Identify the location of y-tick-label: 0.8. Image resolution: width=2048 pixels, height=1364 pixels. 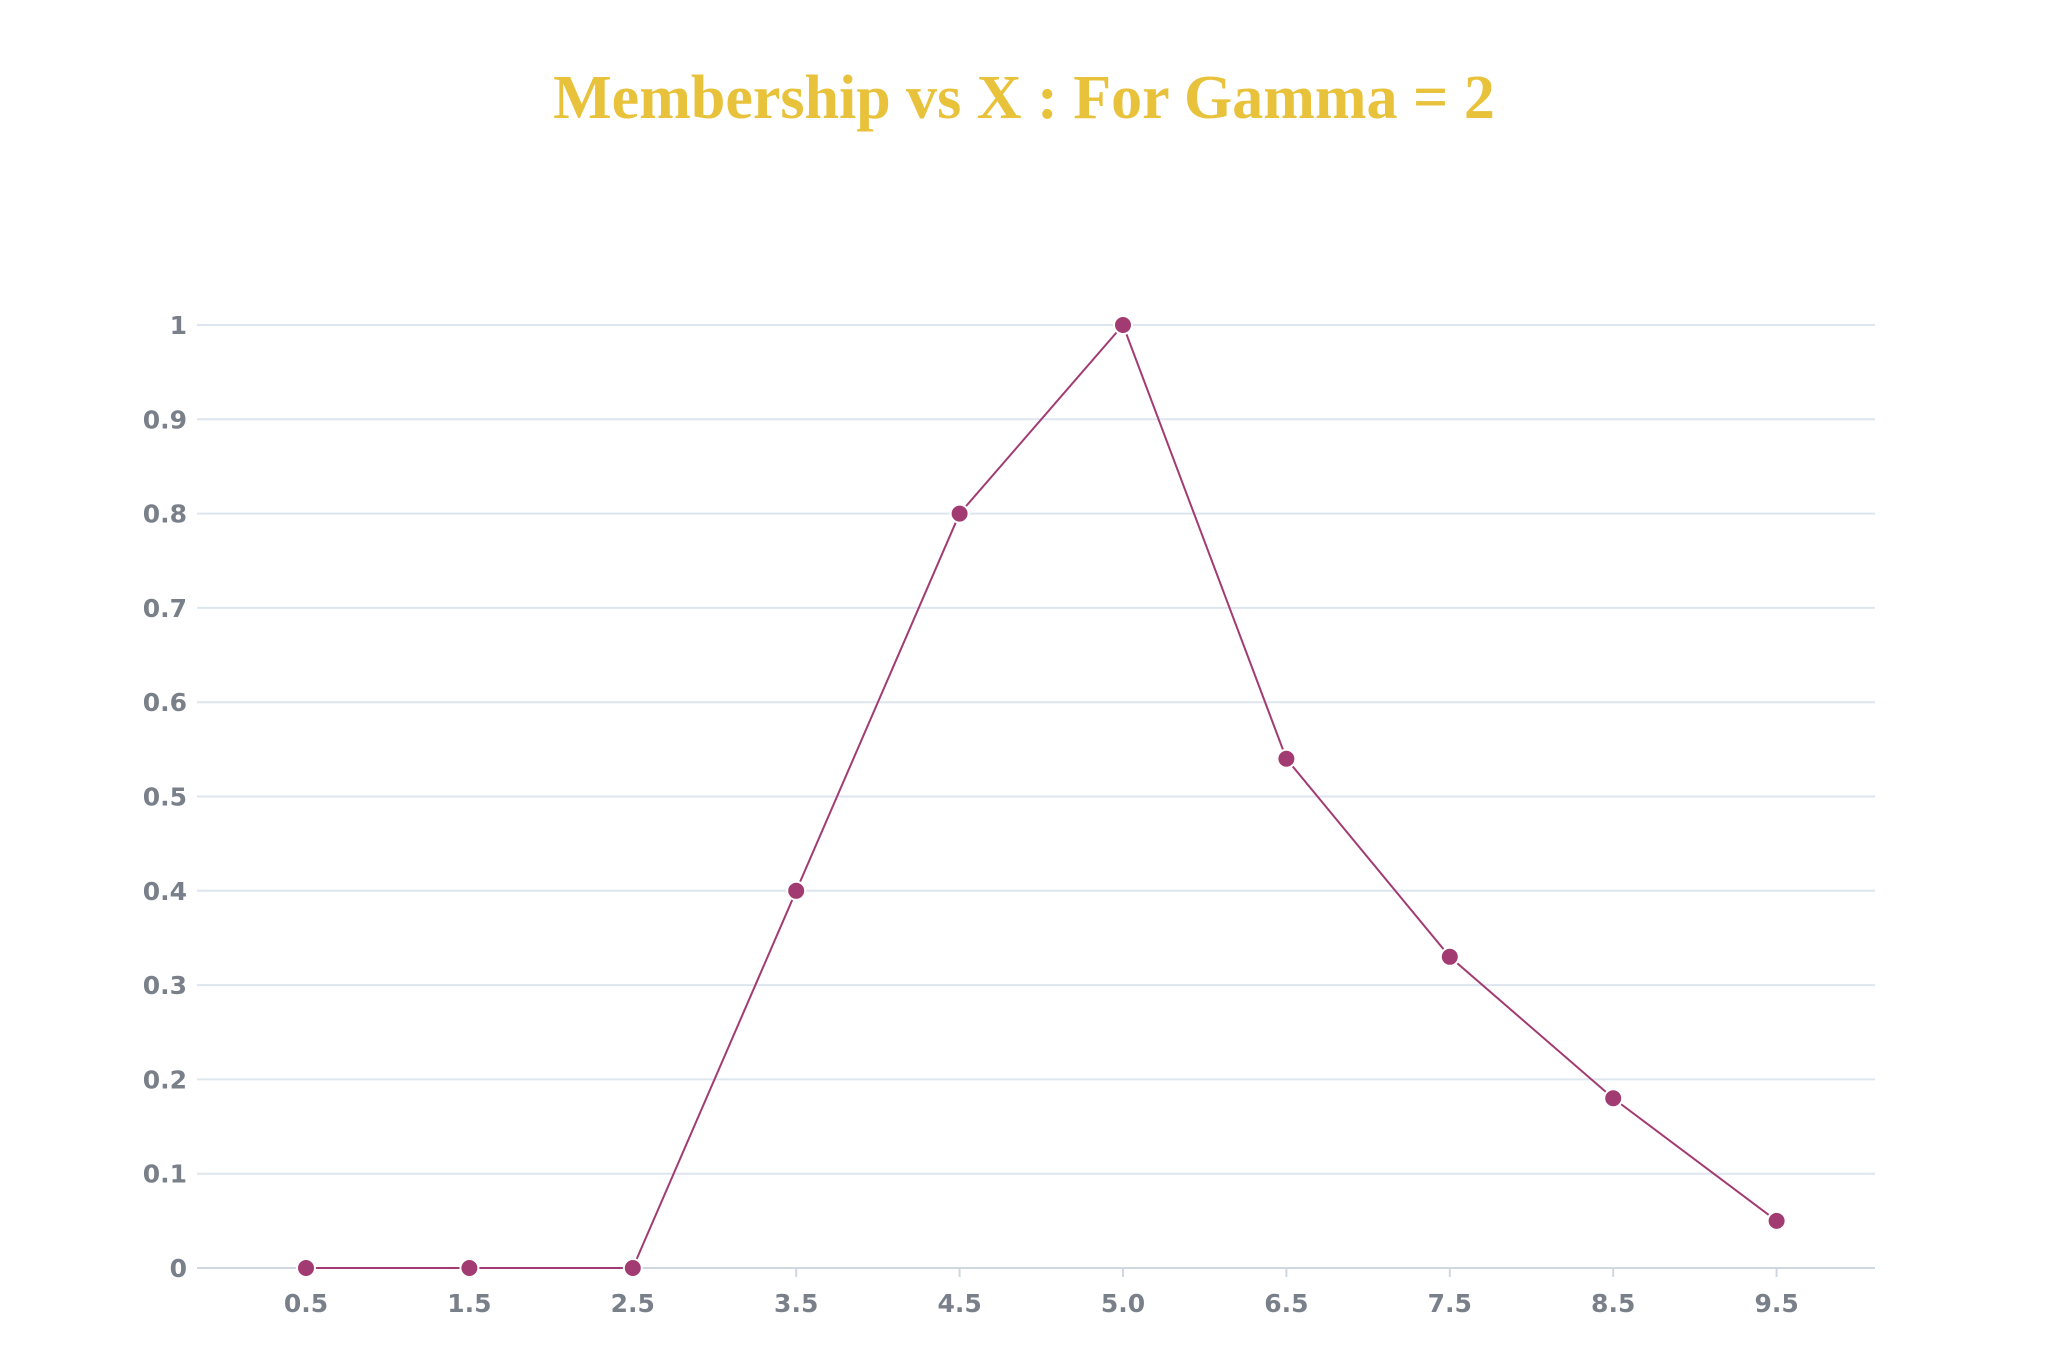
(165, 514).